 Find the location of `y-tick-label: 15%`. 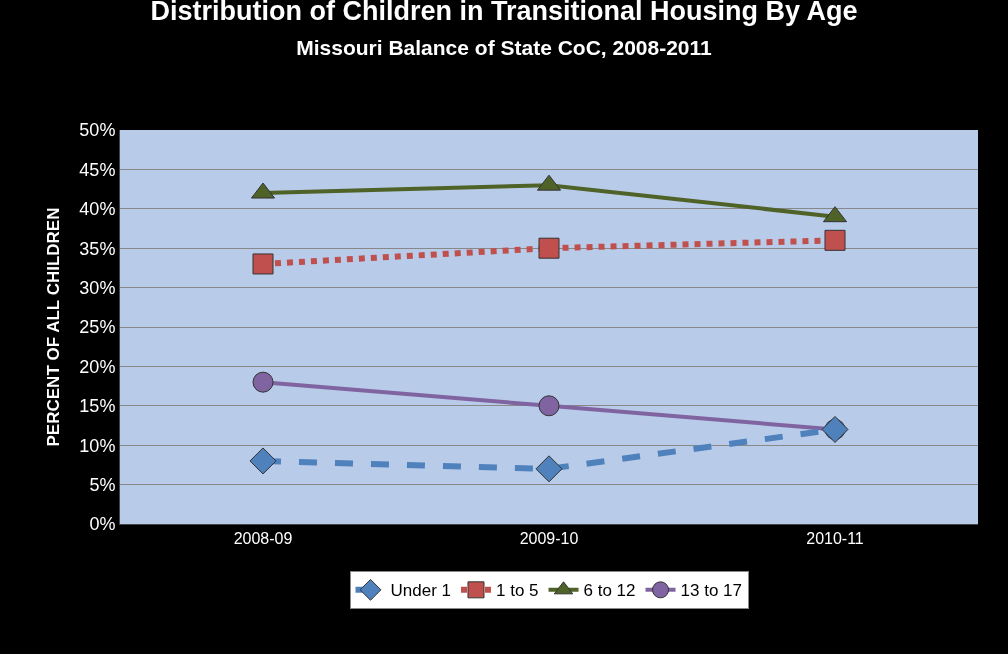

y-tick-label: 15% is located at coordinates (97, 406).